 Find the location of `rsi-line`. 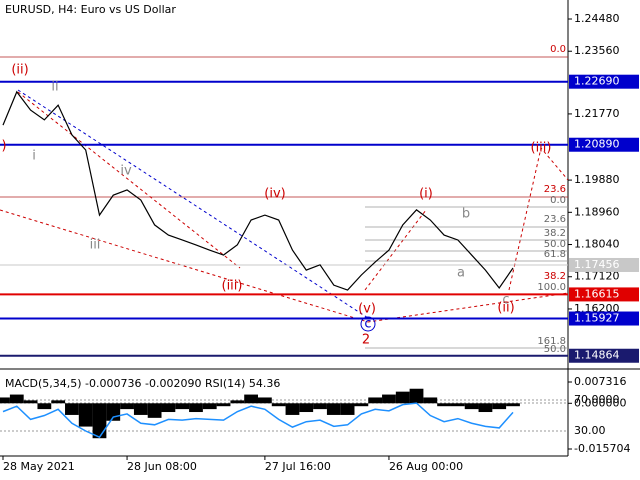

rsi-line is located at coordinates (258, 420).